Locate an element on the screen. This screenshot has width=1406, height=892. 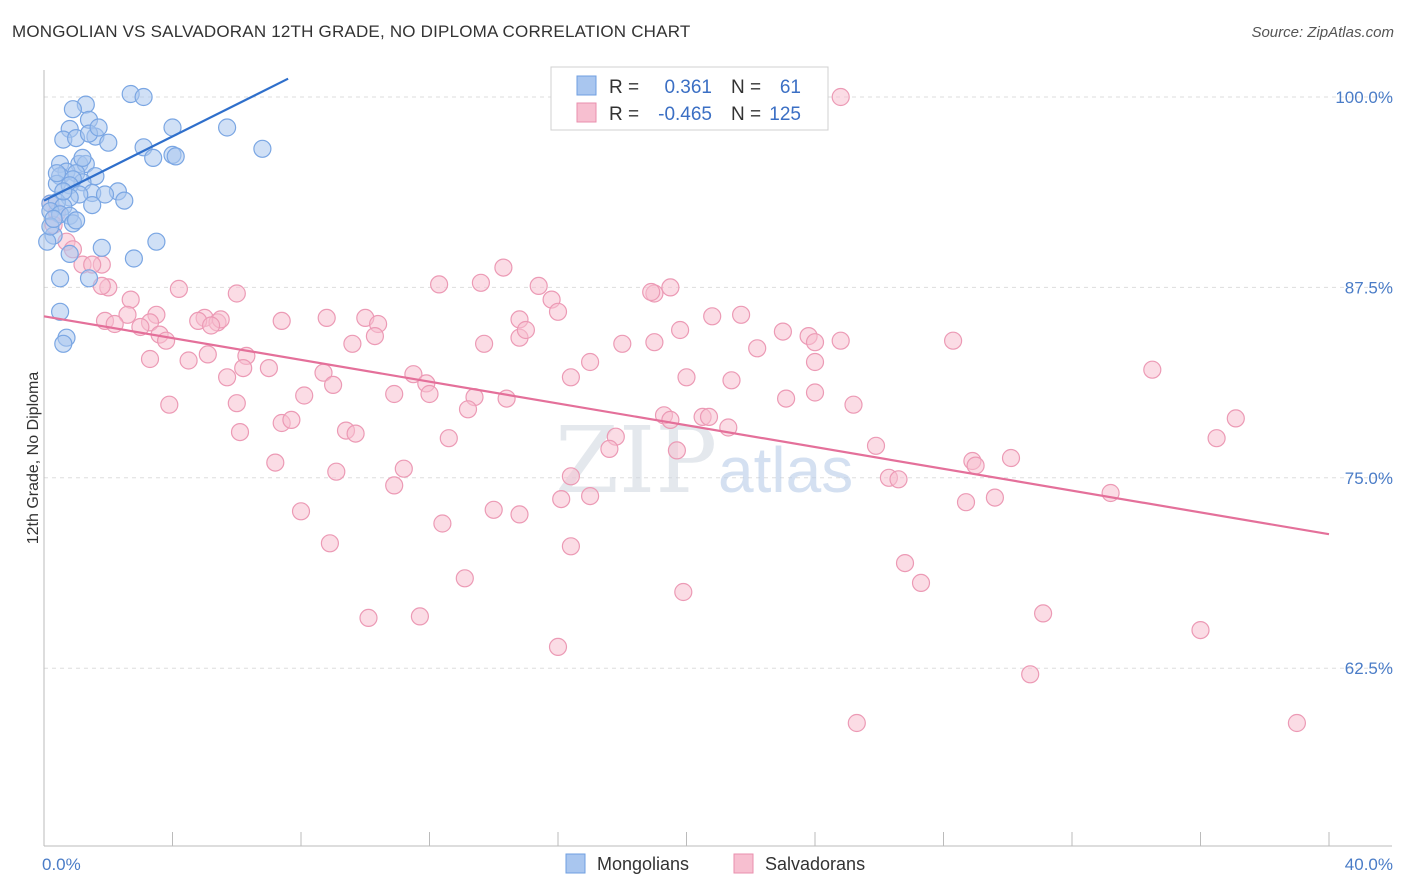
legend-swatch-salvadorans is located at coordinates (586, 112).